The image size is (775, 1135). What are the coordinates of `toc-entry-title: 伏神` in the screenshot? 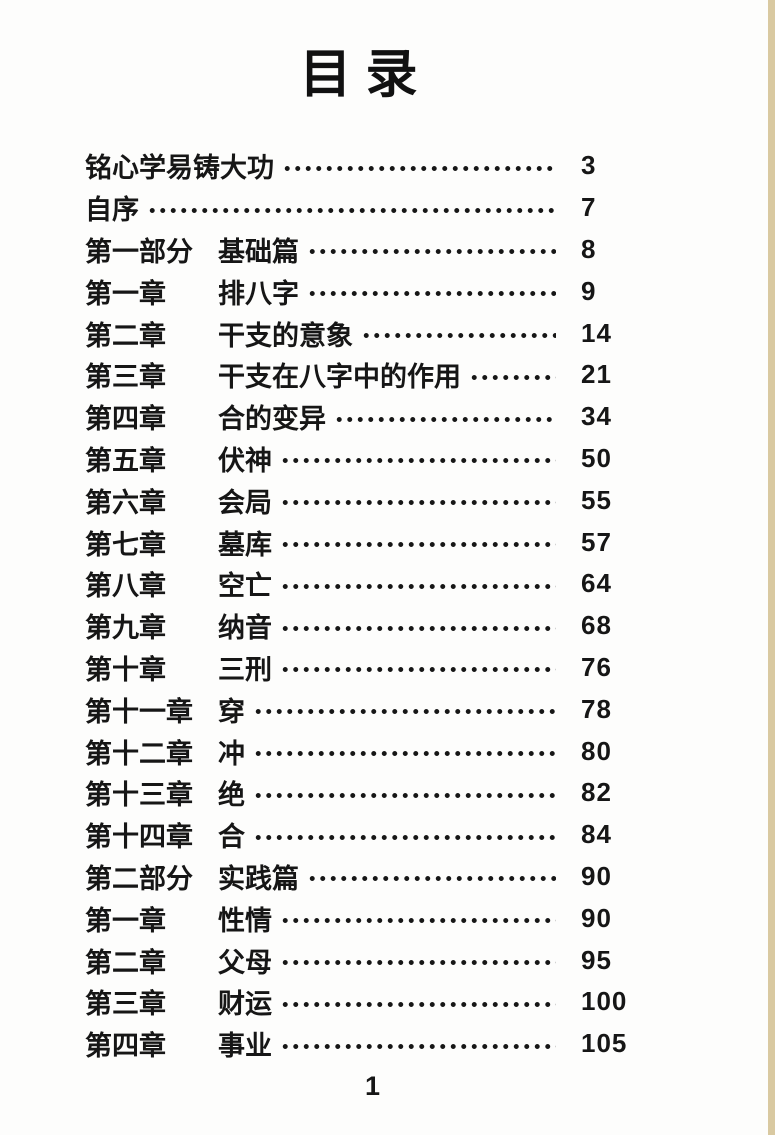 It's located at (245, 460).